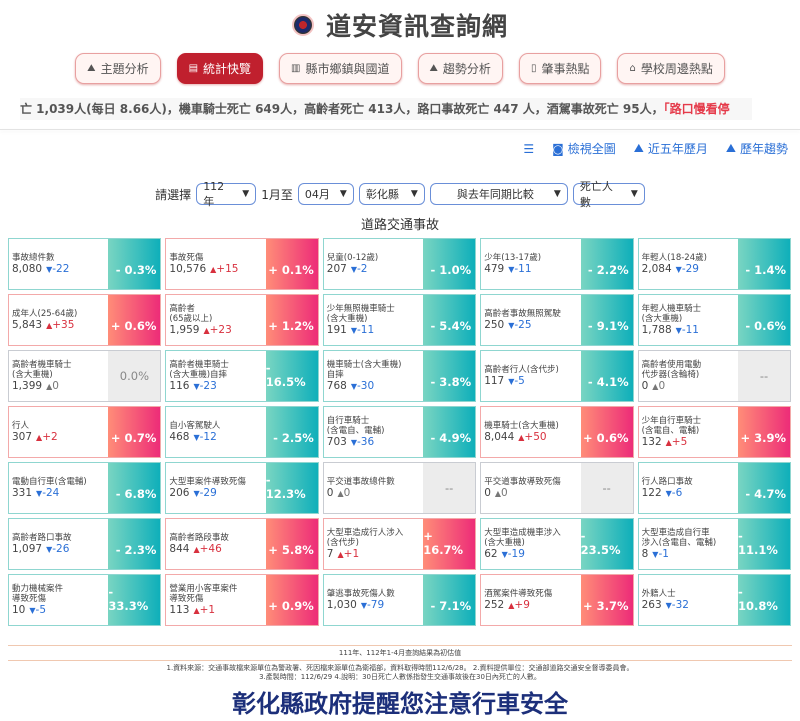 The width and height of the screenshot is (800, 721). I want to click on stat-card: 成年人(25-64歲) 5,843 ▲+35 + 0.6%, so click(85, 320).